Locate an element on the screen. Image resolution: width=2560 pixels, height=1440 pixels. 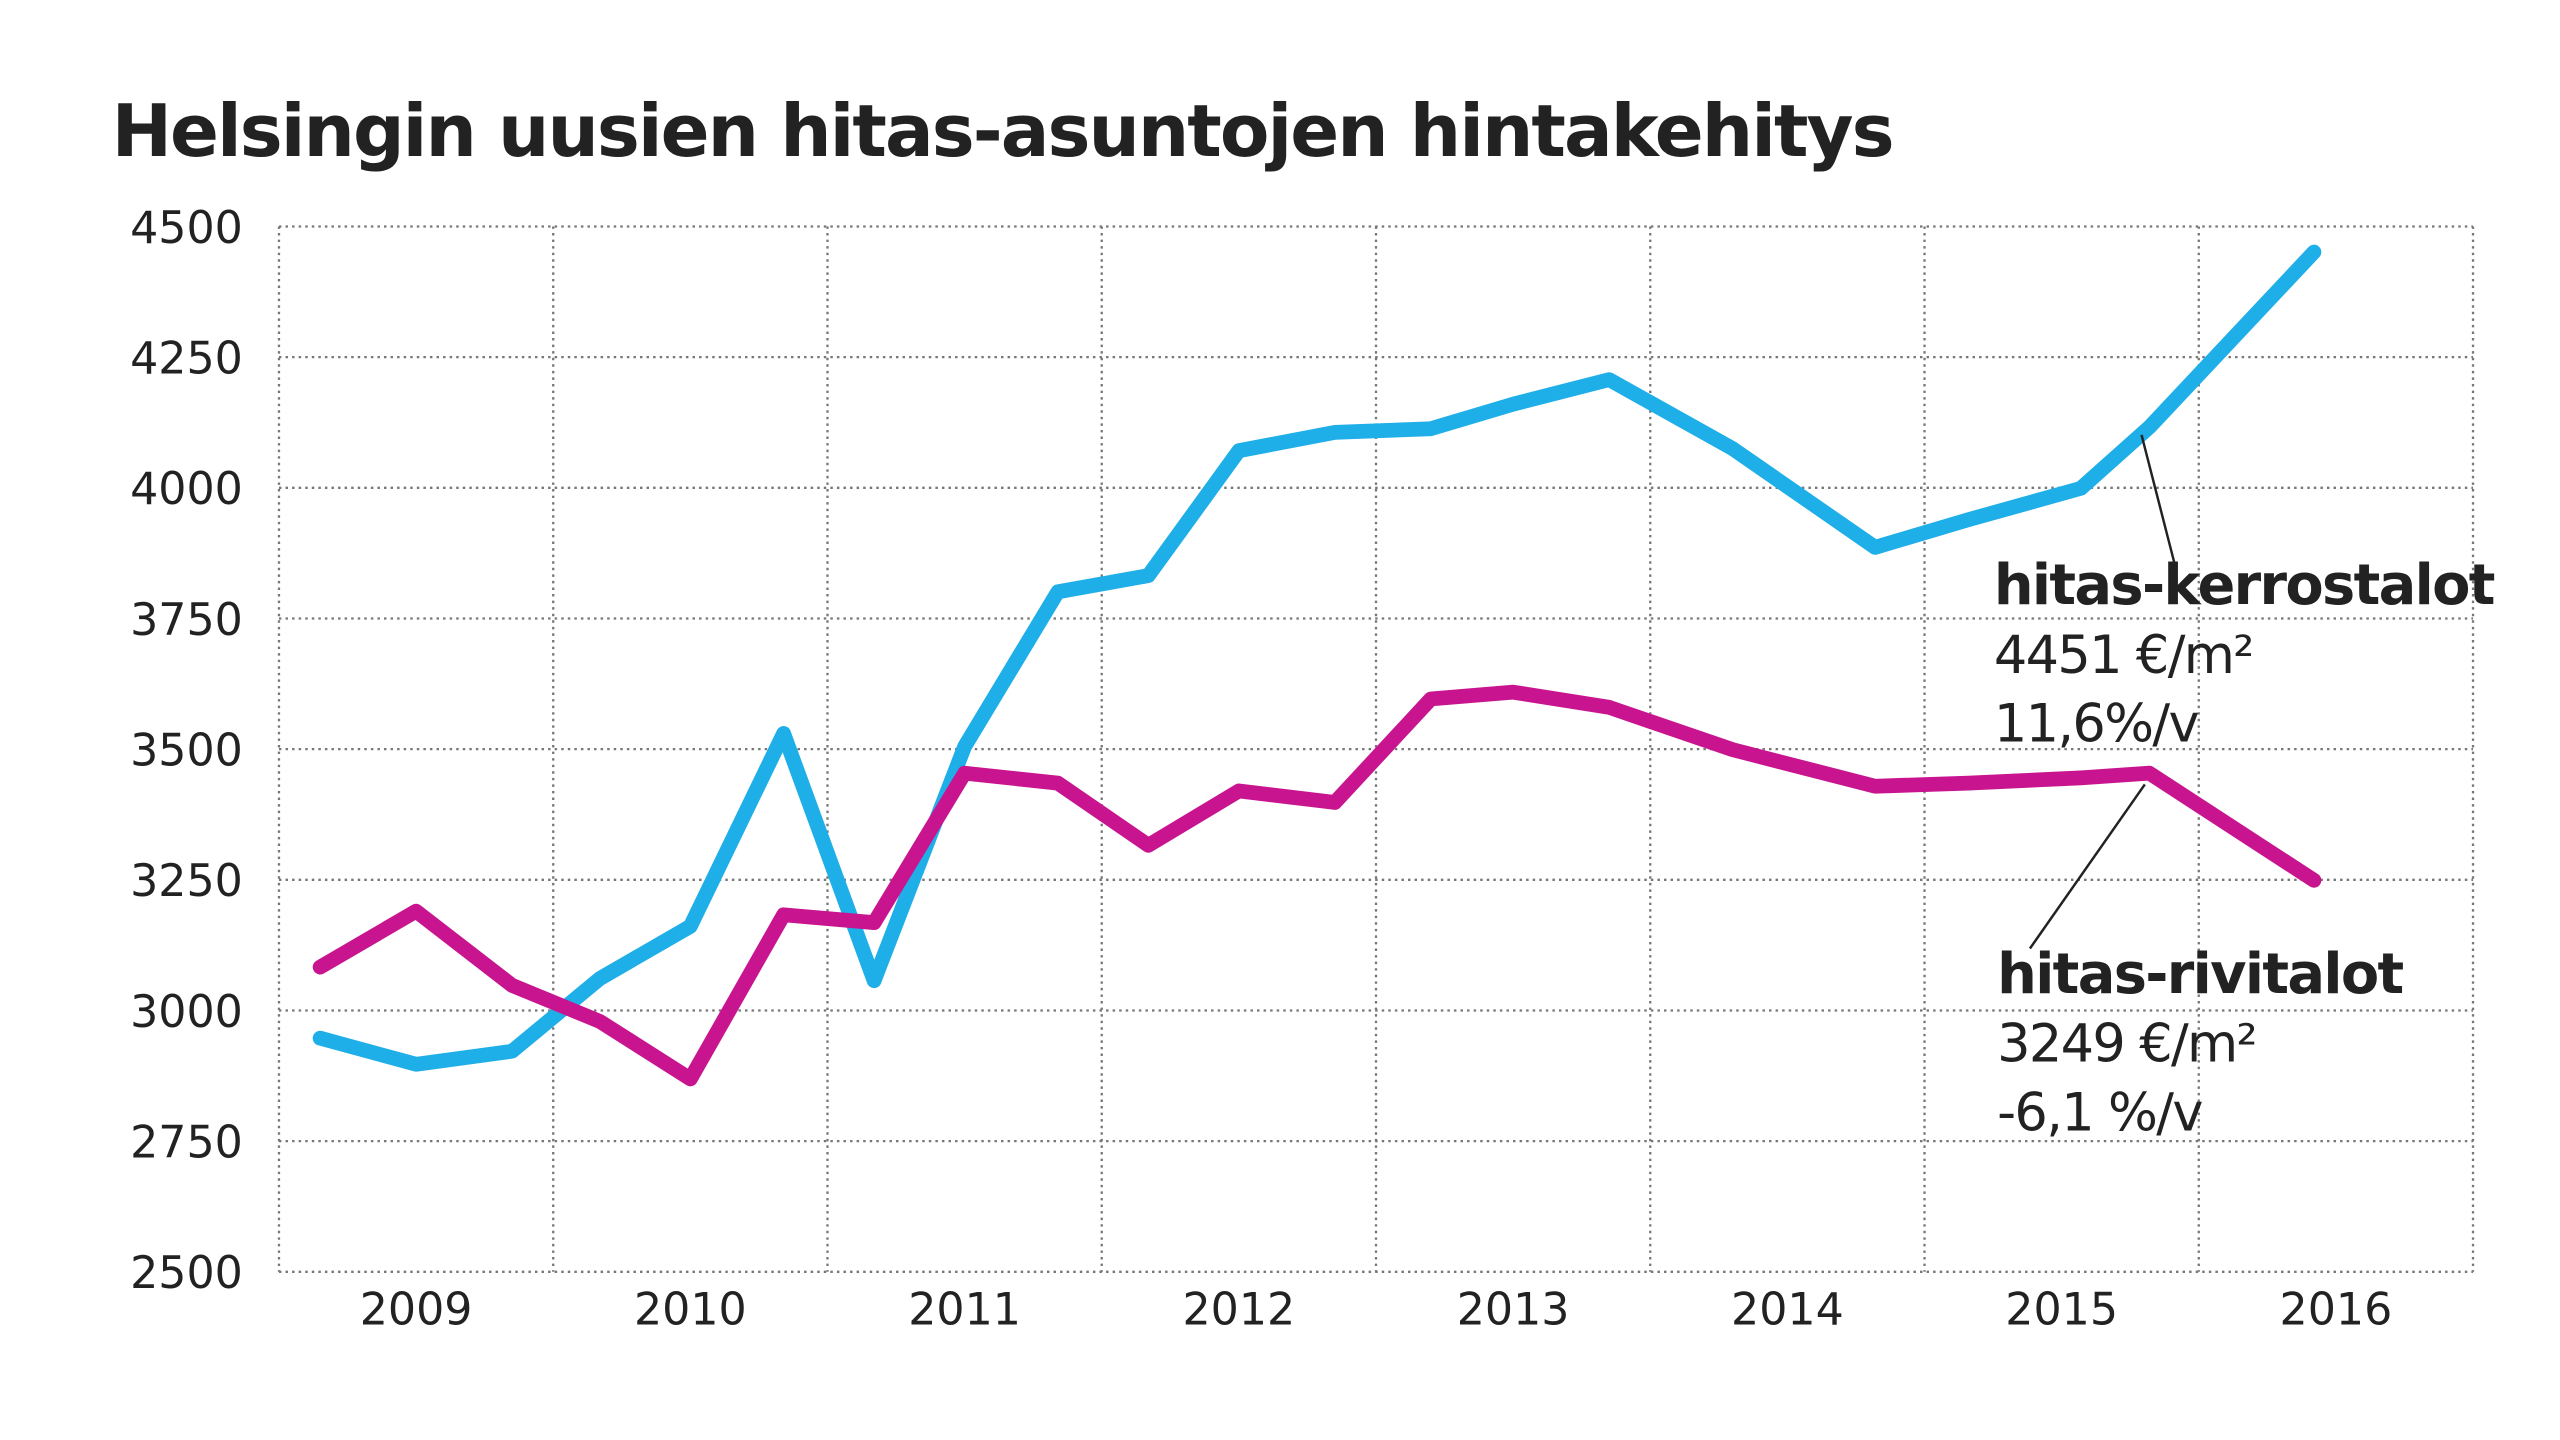
y-tick-label: 4000 is located at coordinates (186, 489).